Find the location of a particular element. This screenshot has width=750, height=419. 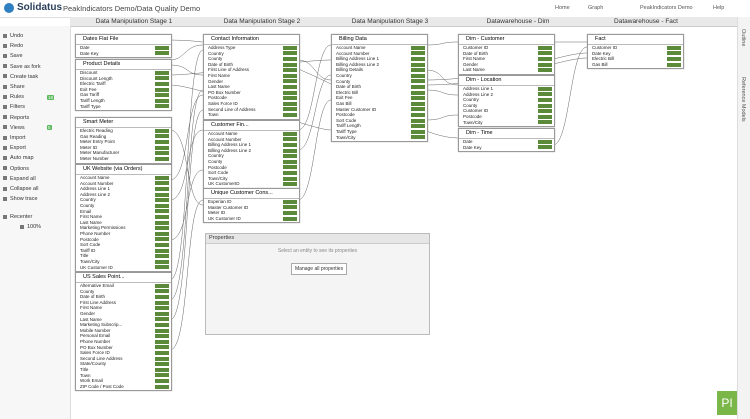

field: Second Line of Address is located at coordinates (232, 109).